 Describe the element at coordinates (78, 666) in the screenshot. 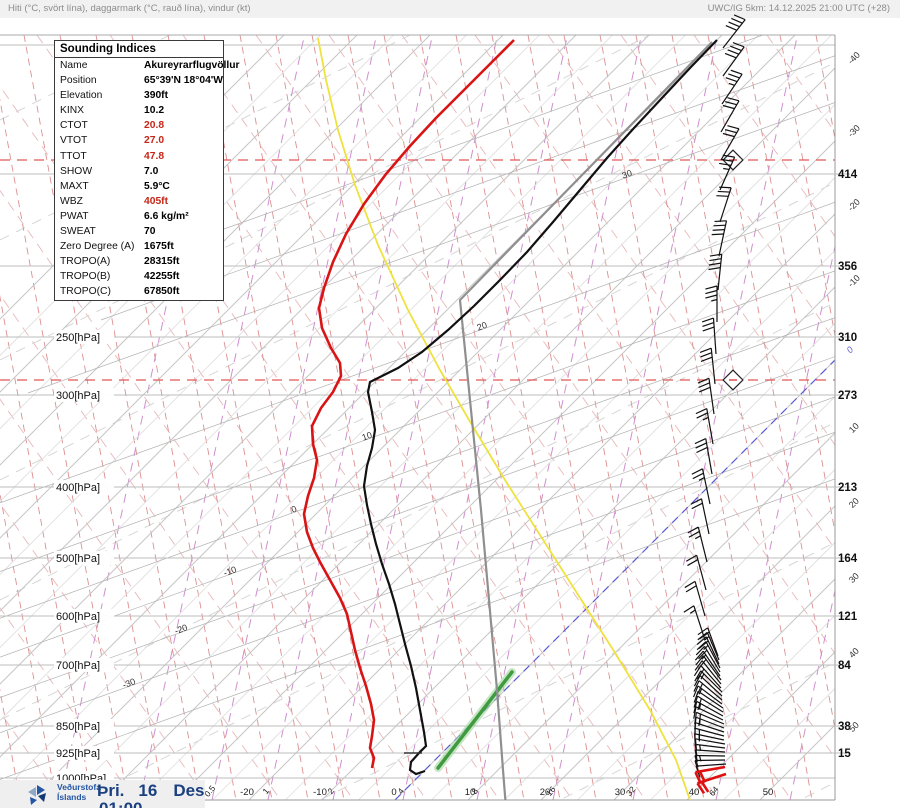

I see `svg-text: 700[hPa]` at that location.